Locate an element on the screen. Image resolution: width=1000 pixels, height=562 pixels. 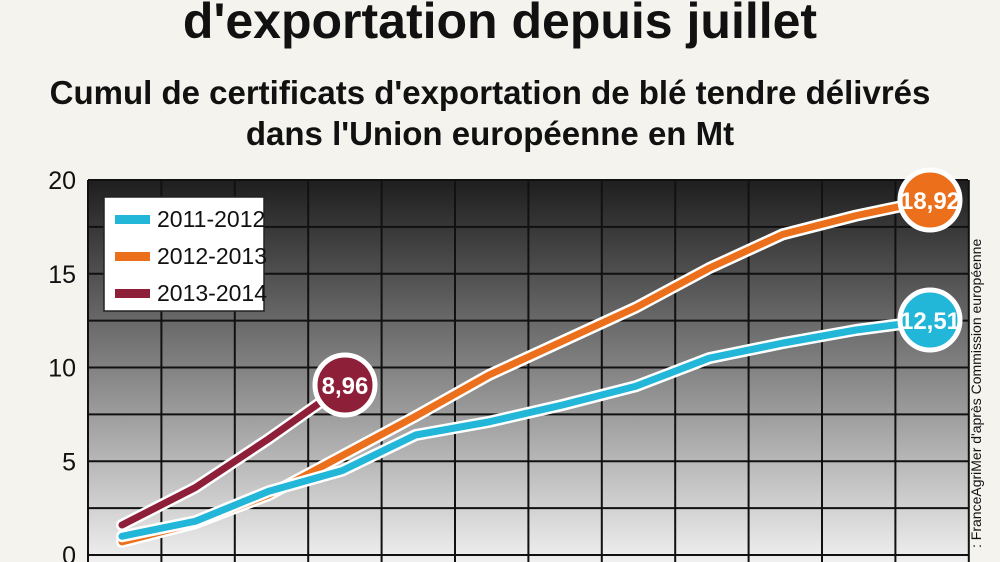
end-value-label: 8,96 is located at coordinates (345, 385).